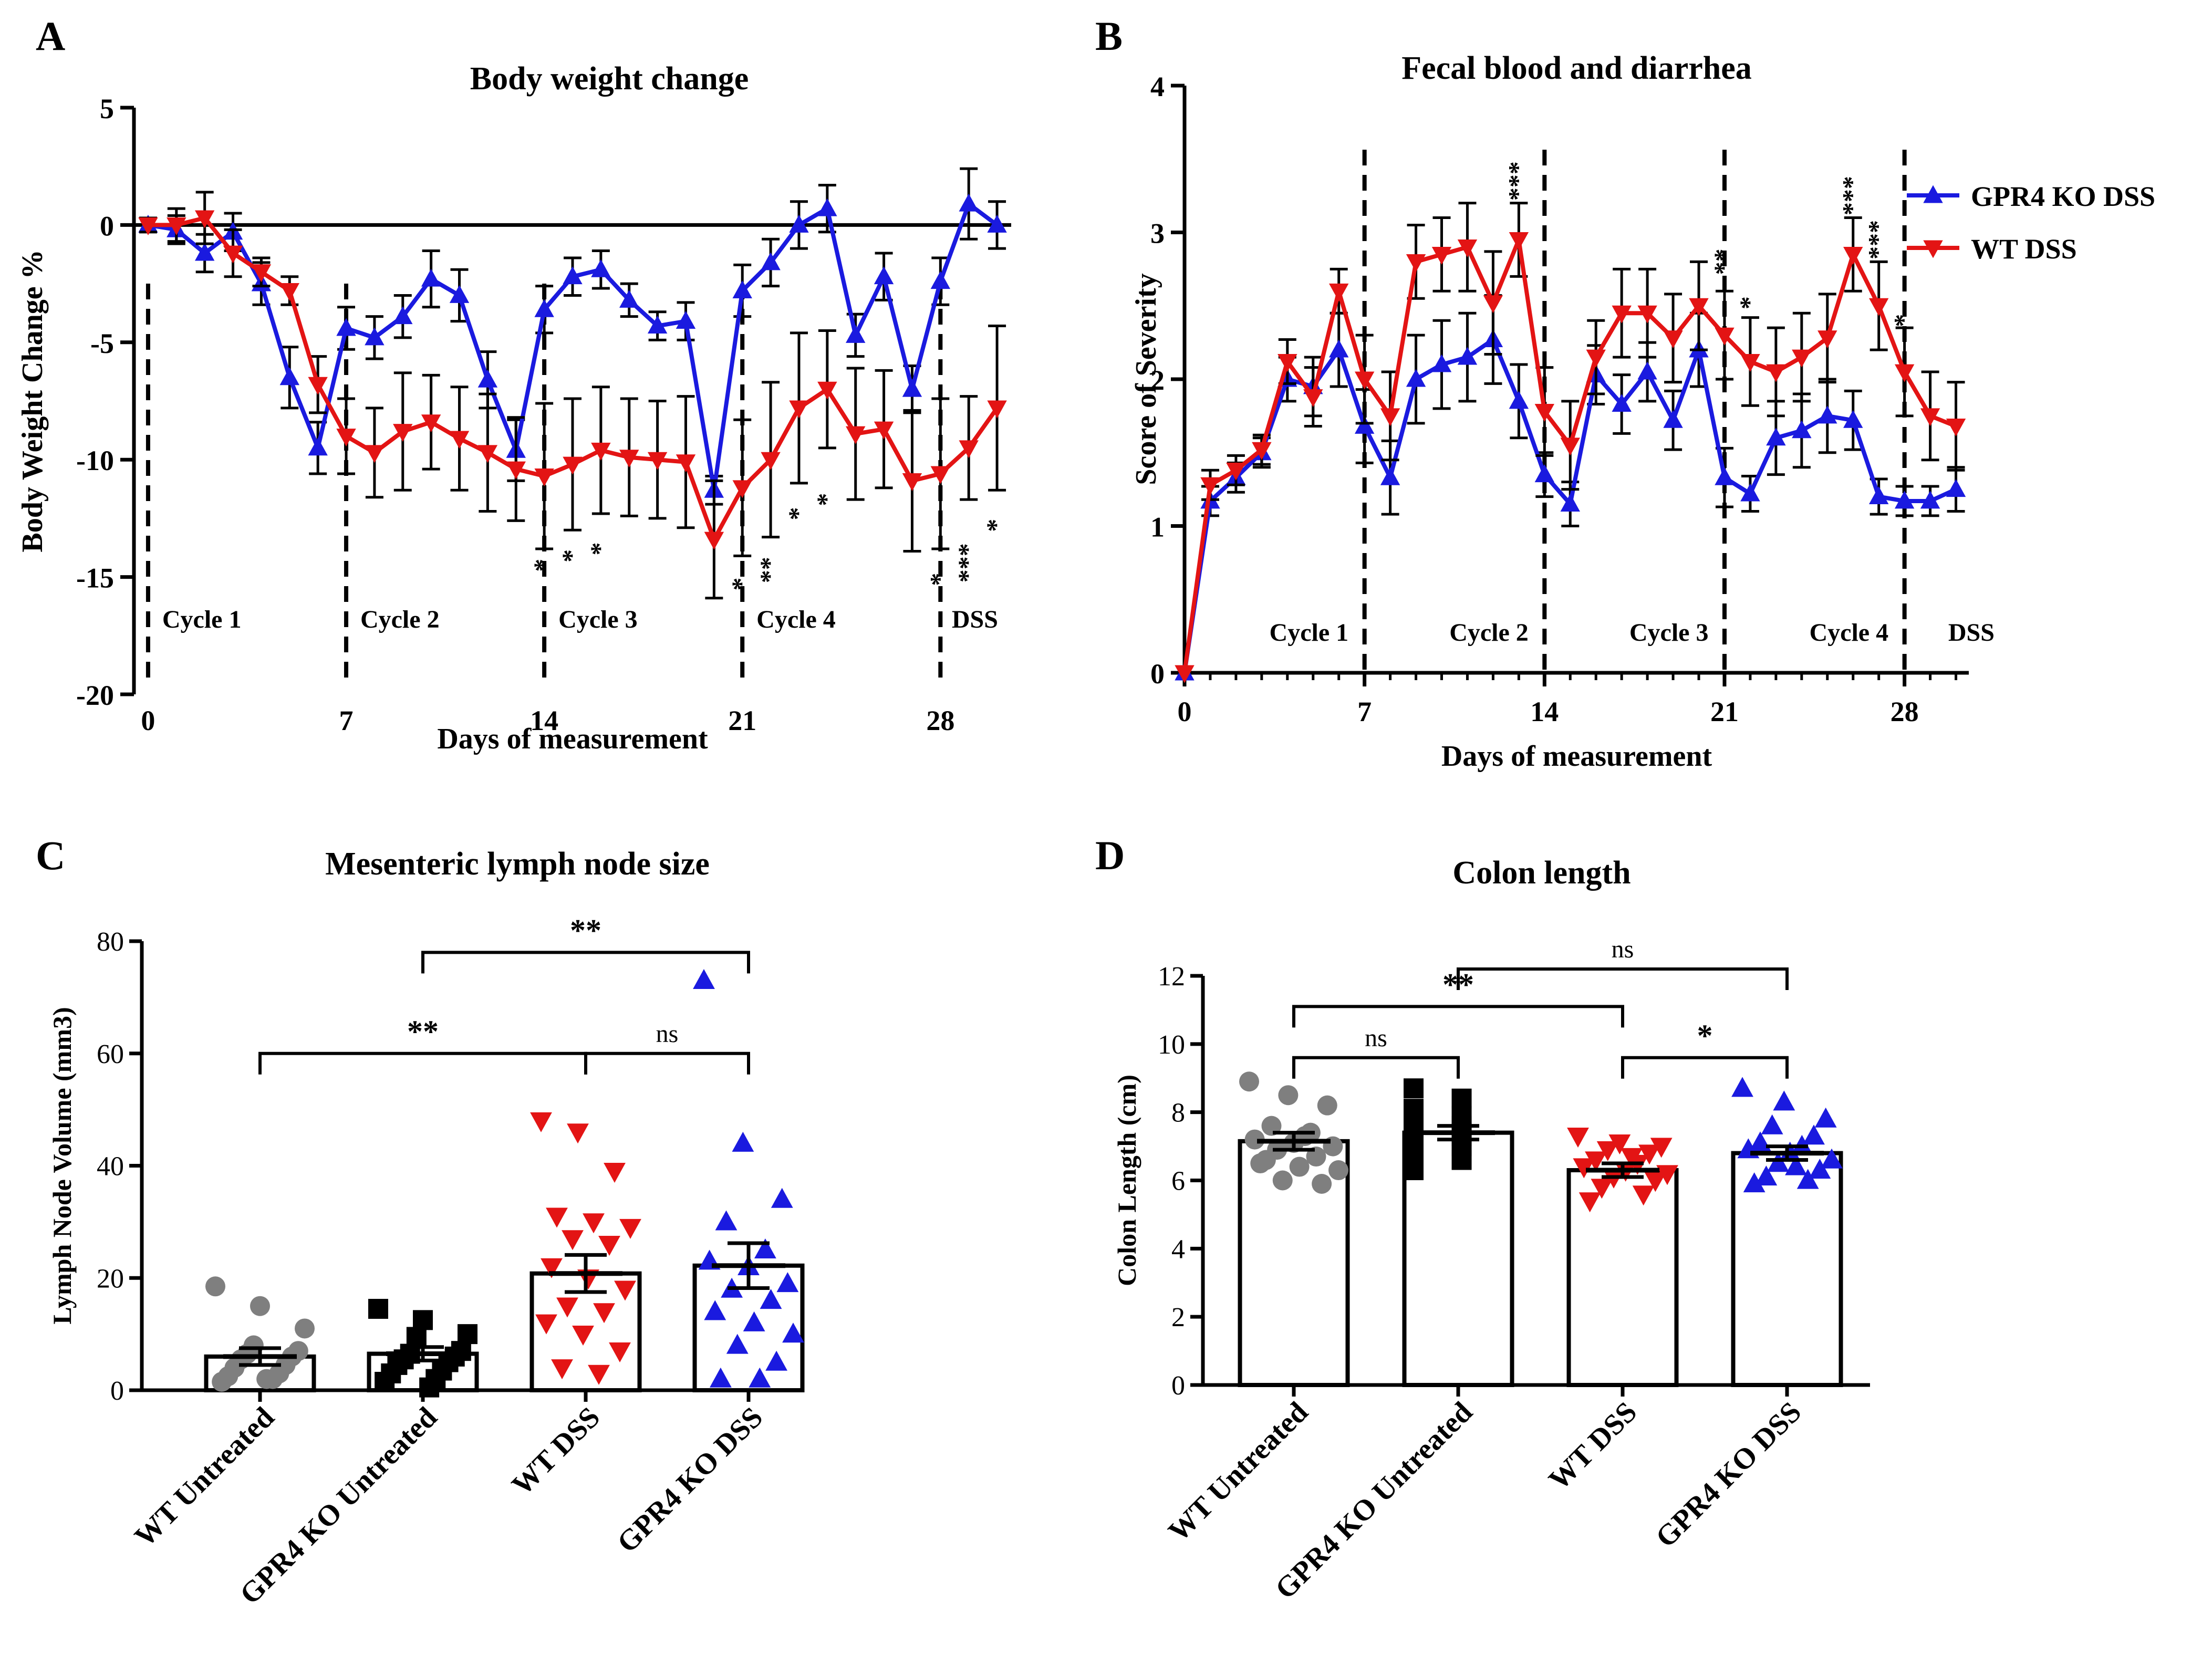  Describe the element at coordinates (95, 460) in the screenshot. I see `y-tick-label: -10` at that location.